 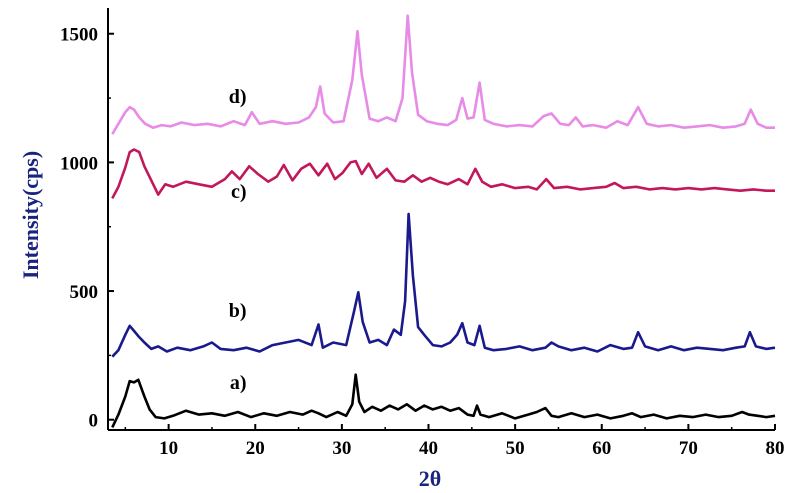 I want to click on x-tick-label-40: 40, so click(x=428, y=448).